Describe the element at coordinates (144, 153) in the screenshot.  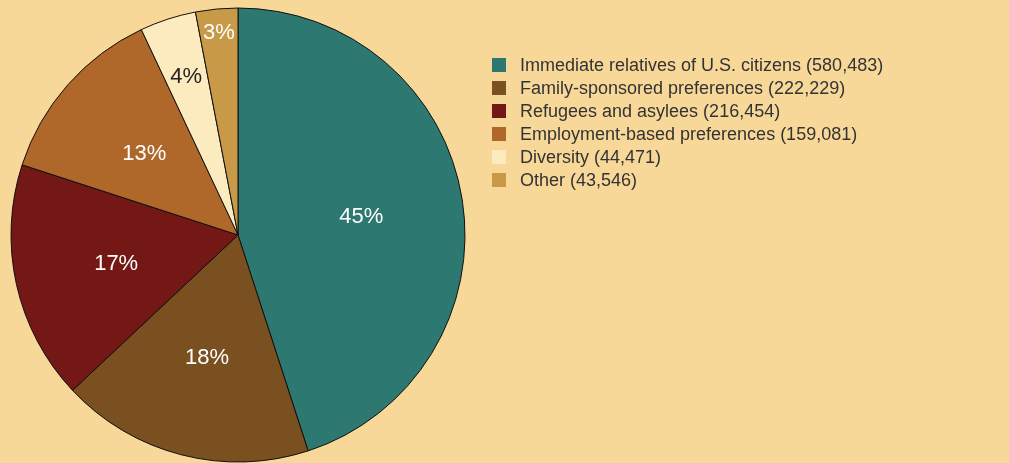
I see `data-label: 13%` at that location.